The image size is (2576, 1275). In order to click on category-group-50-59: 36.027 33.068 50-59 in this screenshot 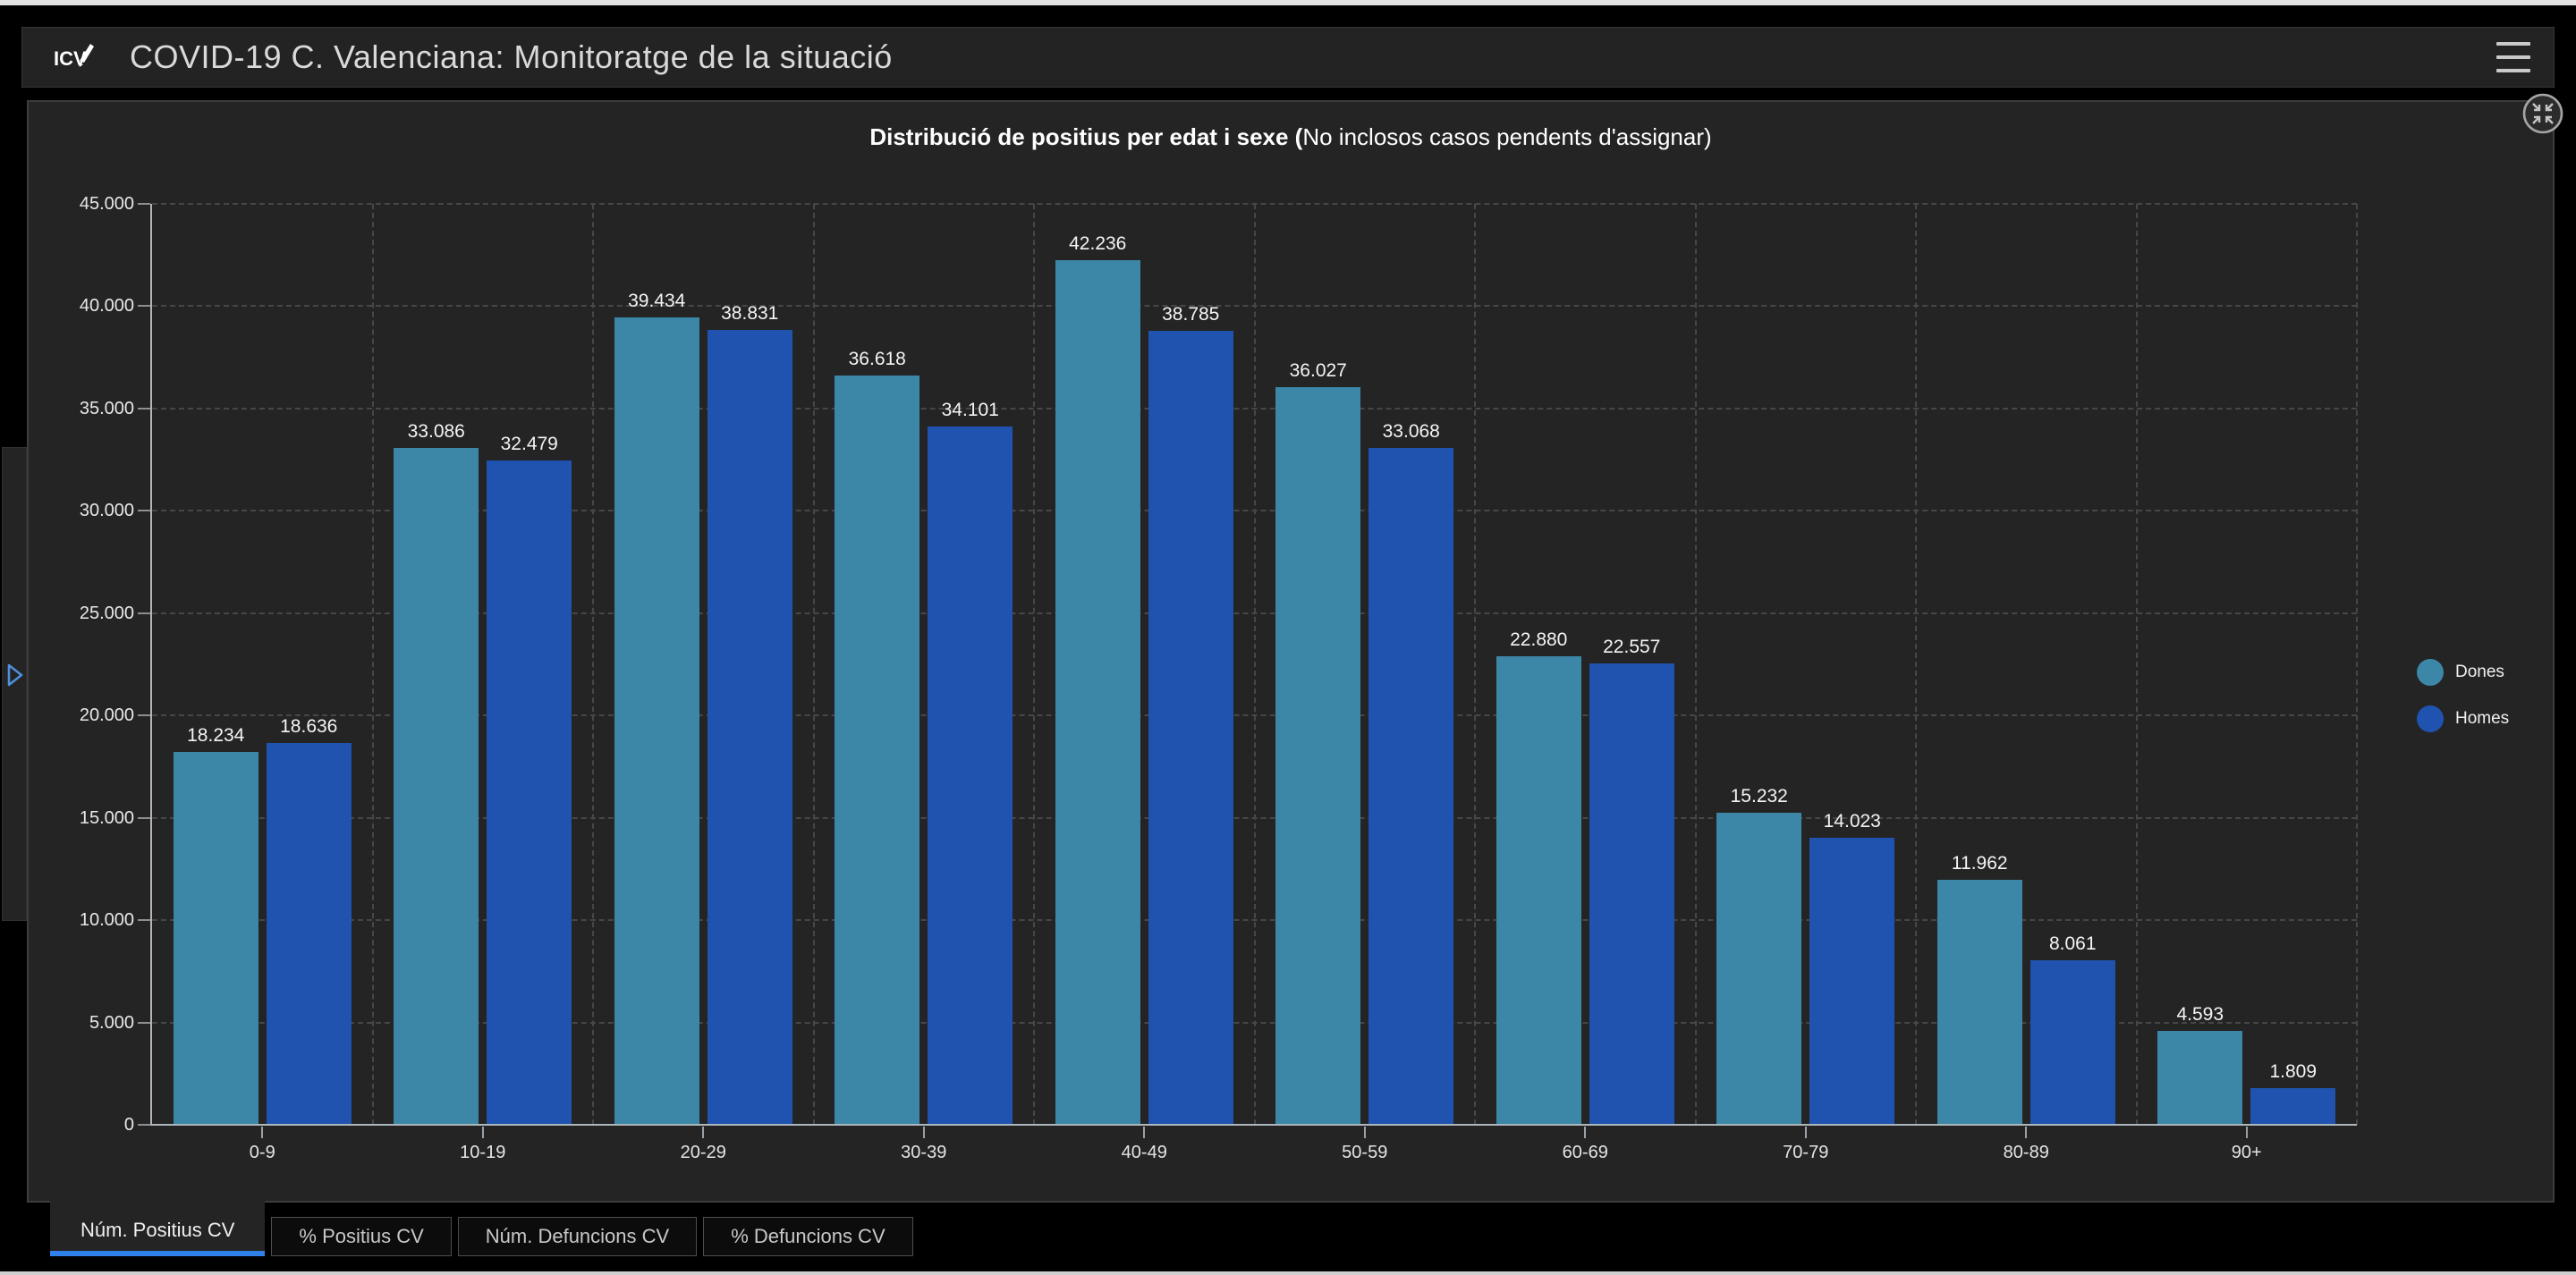, I will do `click(1365, 683)`.